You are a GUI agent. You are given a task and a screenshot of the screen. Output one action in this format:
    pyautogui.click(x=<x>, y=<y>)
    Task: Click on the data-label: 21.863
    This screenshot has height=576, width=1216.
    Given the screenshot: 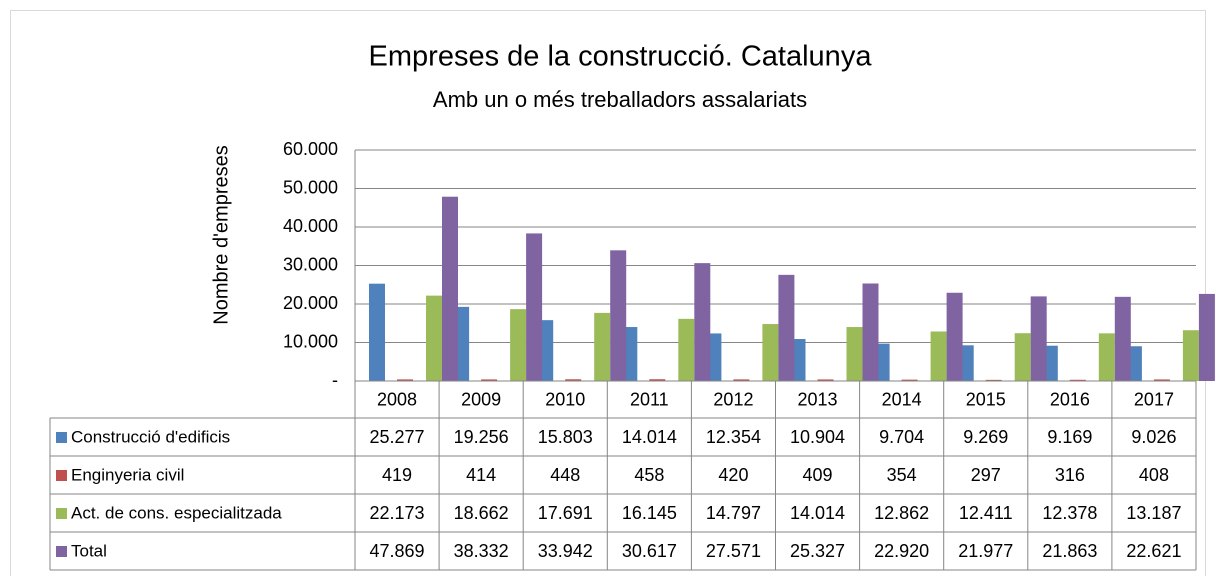 What is the action you would take?
    pyautogui.click(x=1069, y=551)
    